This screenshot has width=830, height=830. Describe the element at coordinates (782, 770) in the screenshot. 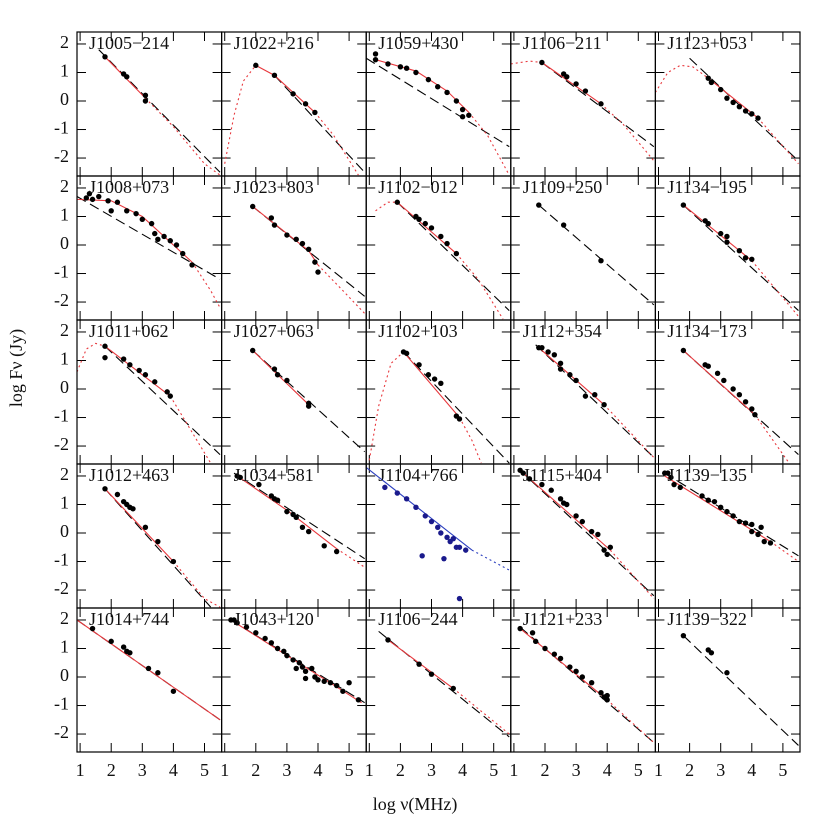

I see `x-tick-label: 5` at that location.